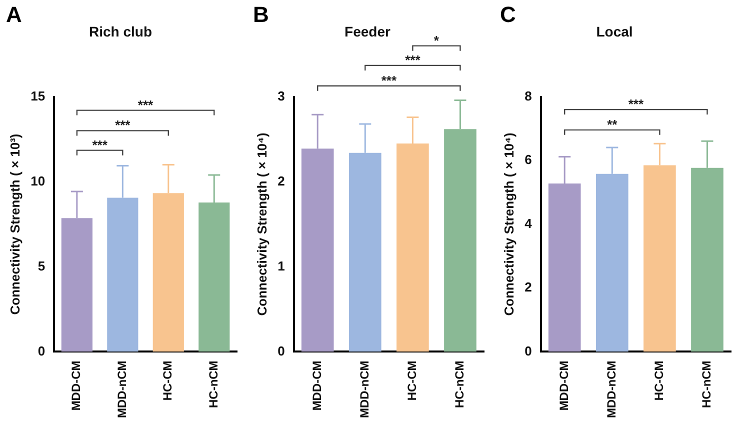 The height and width of the screenshot is (425, 743). What do you see at coordinates (281, 96) in the screenshot?
I see `y-tick-label: 3` at bounding box center [281, 96].